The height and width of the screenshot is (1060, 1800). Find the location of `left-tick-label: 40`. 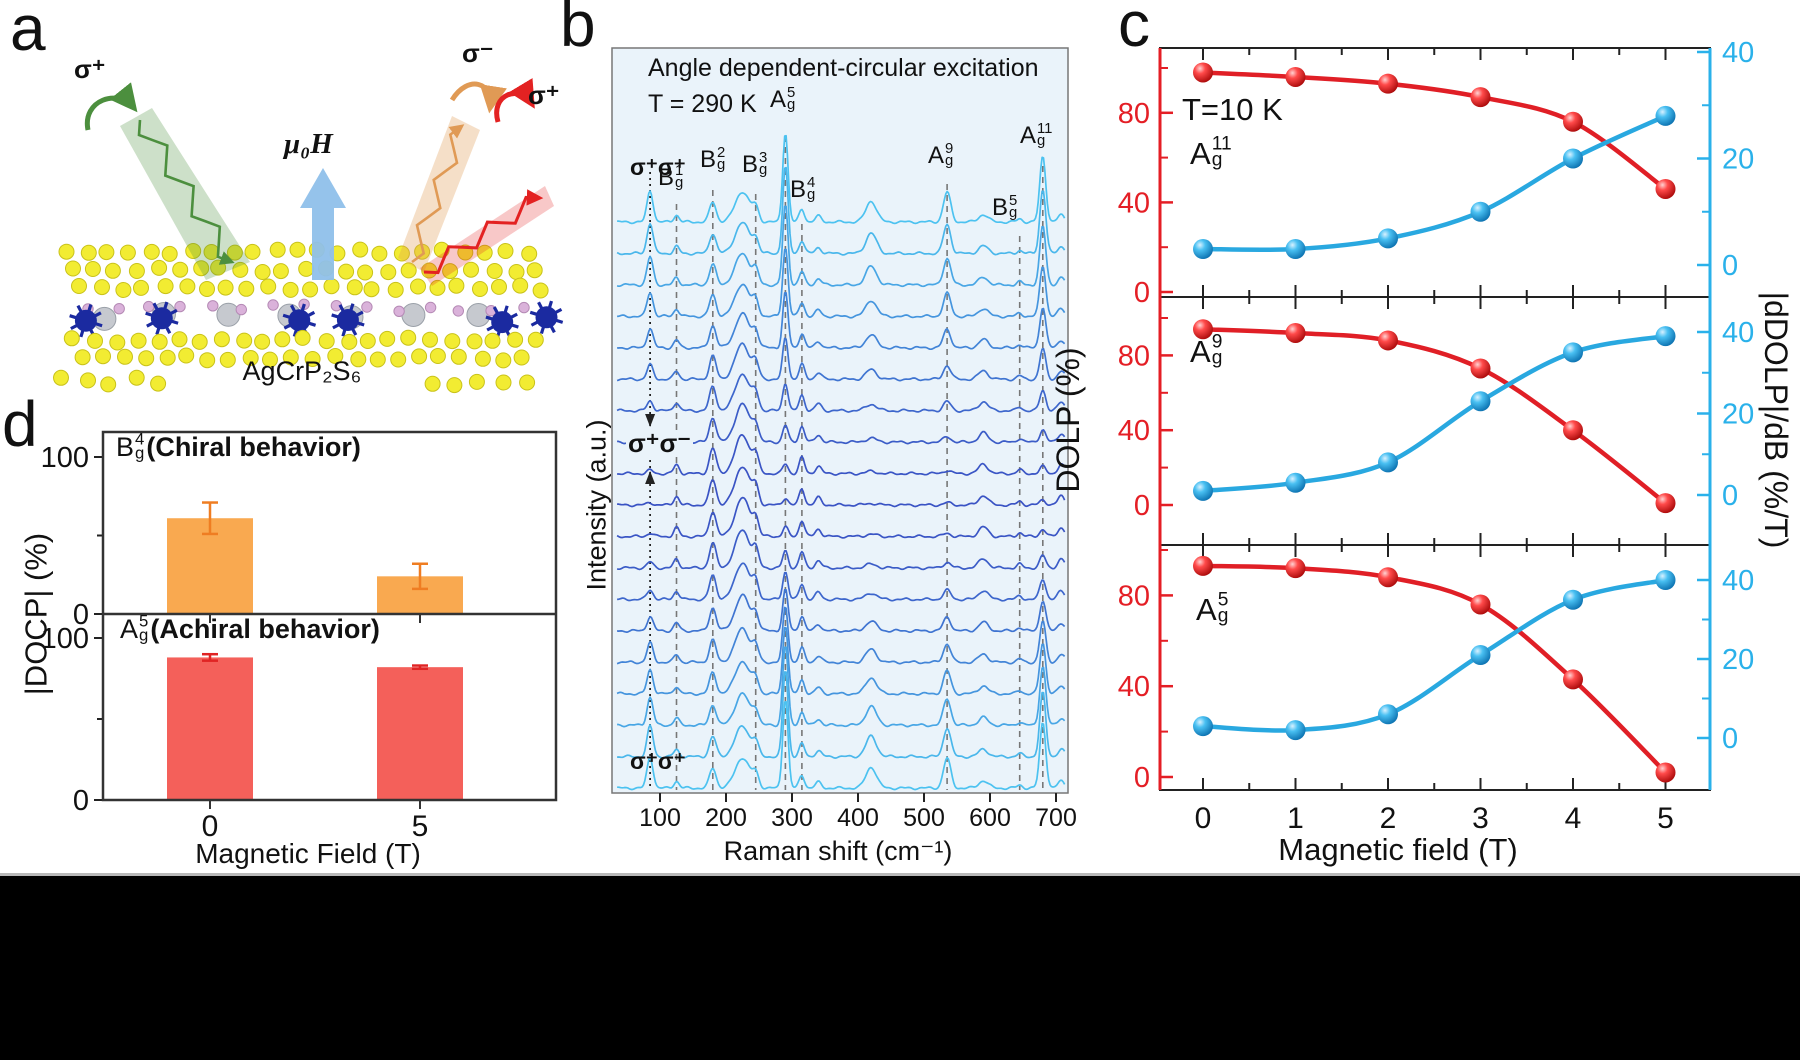

left-tick-label: 40 is located at coordinates (1134, 203).